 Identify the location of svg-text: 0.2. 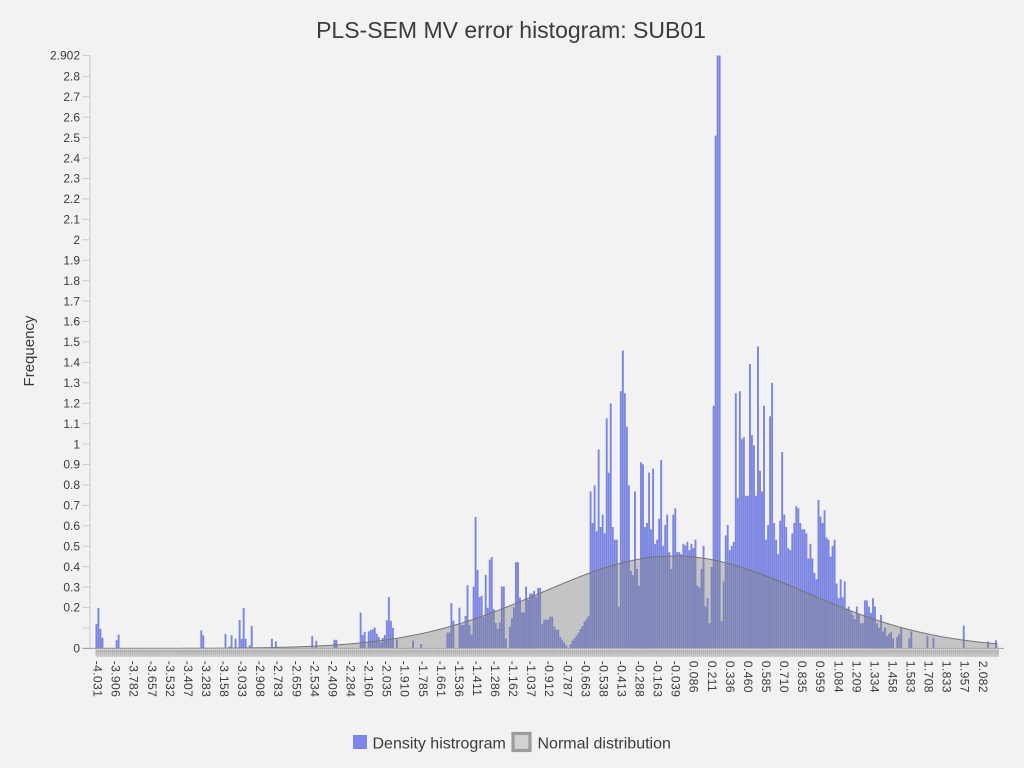
(71, 608).